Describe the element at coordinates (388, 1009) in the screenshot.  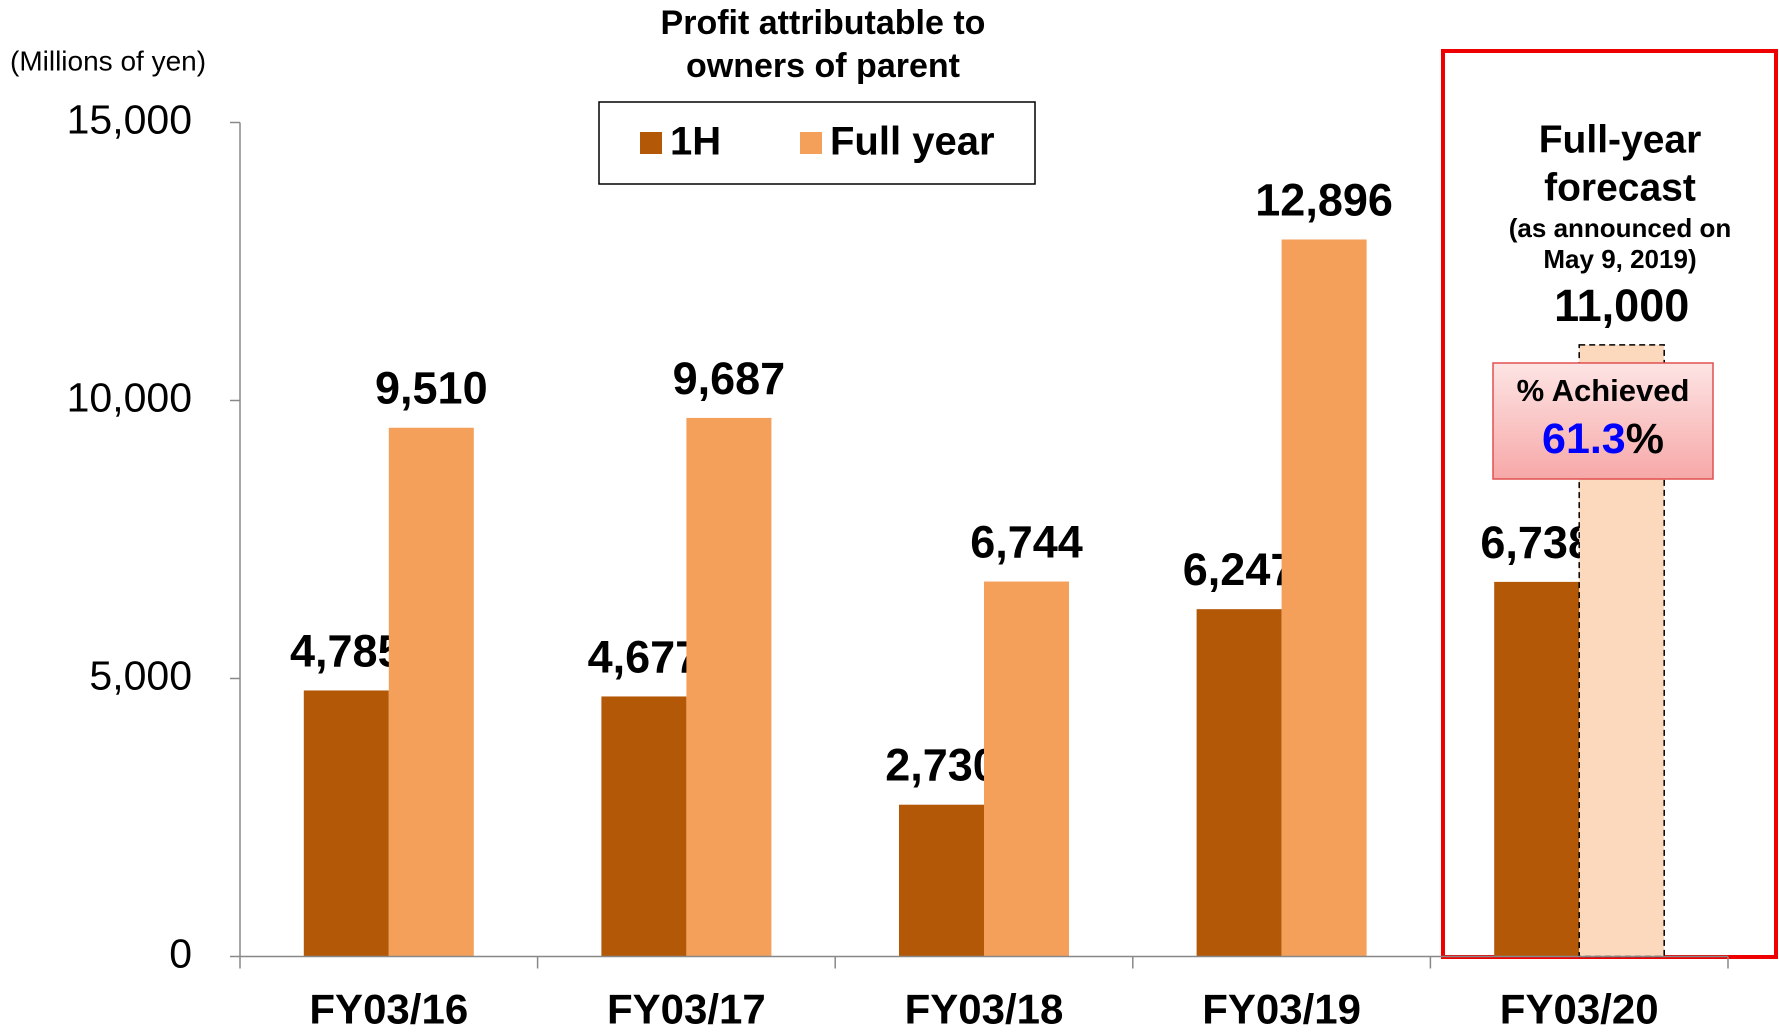
I see `x-tick-label: FY03/16` at that location.